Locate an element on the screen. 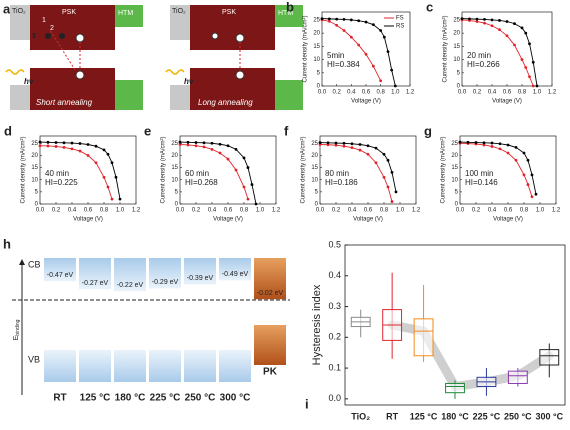  photon is located at coordinates (15, 72).